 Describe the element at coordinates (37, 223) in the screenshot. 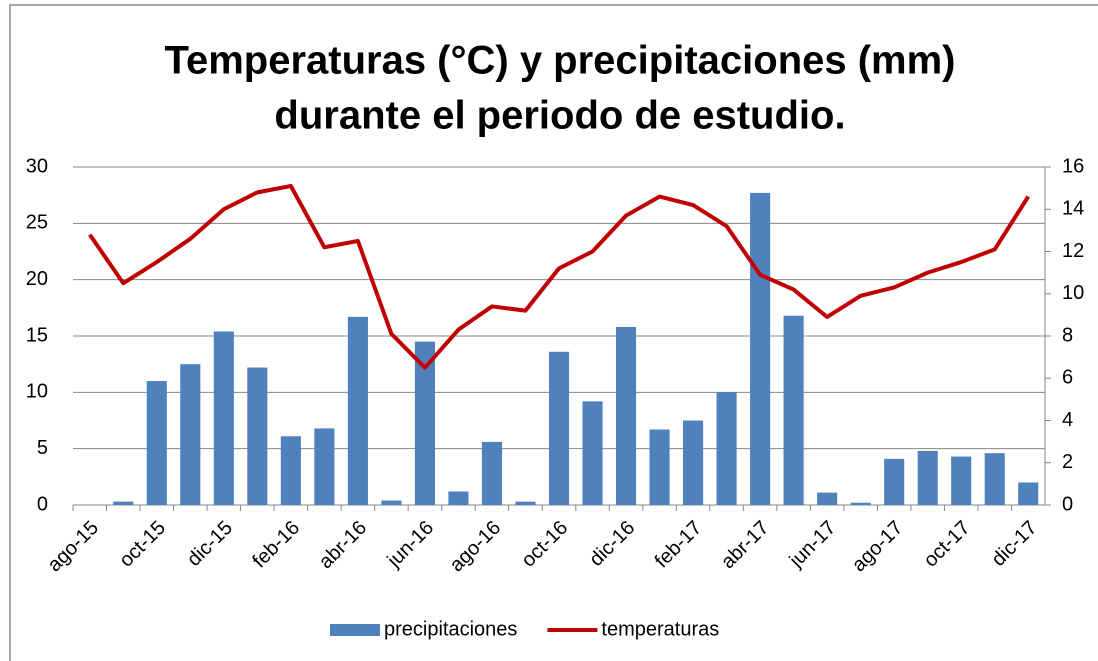

I see `y-tick-label: 25` at that location.